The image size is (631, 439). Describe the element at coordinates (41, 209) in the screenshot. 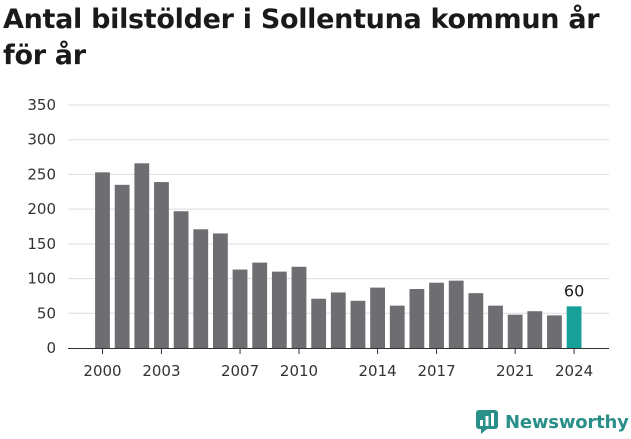

I see `y-tick-label: 200` at that location.